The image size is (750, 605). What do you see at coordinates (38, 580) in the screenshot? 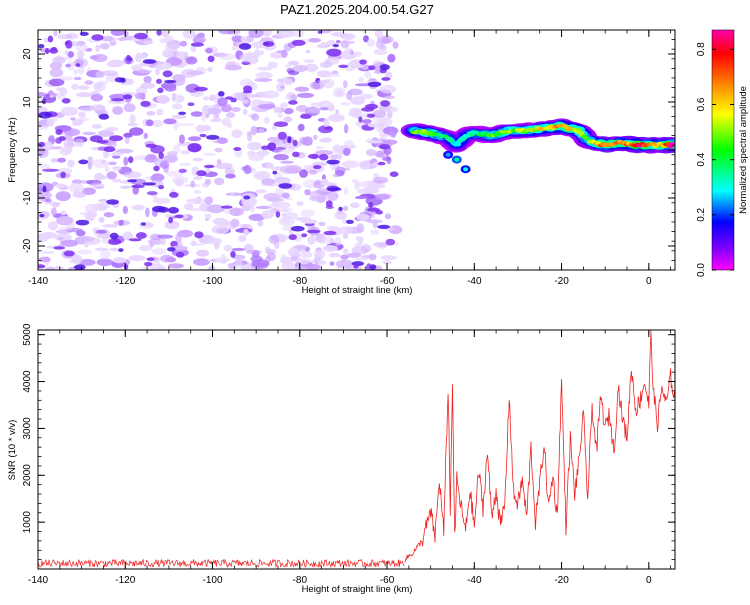
I see `x-tick-label: -140` at bounding box center [38, 580].